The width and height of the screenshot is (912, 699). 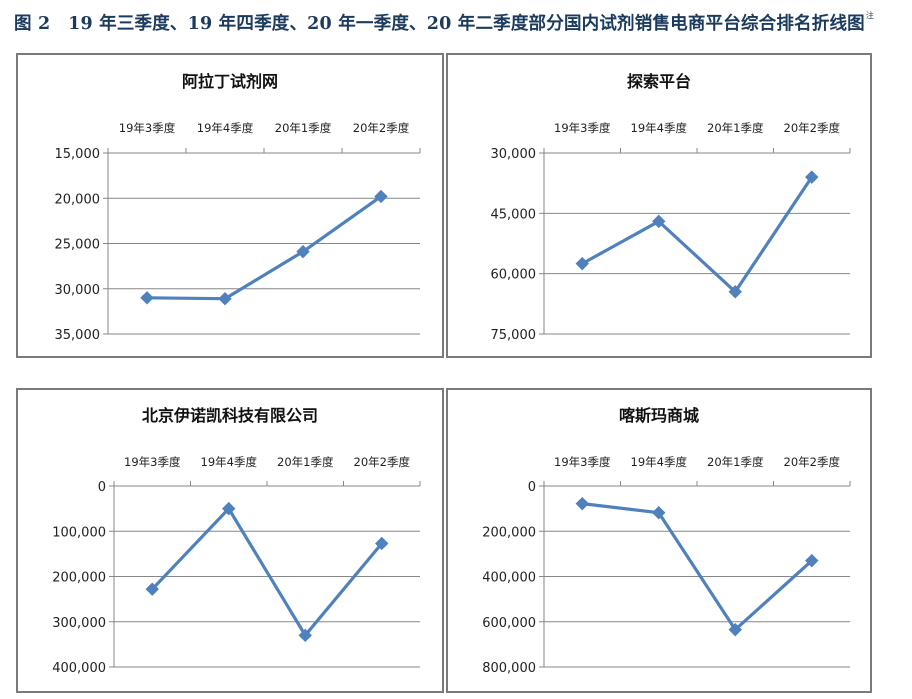 What do you see at coordinates (78, 245) in the screenshot?
I see `y-tick-label: 25,000` at bounding box center [78, 245].